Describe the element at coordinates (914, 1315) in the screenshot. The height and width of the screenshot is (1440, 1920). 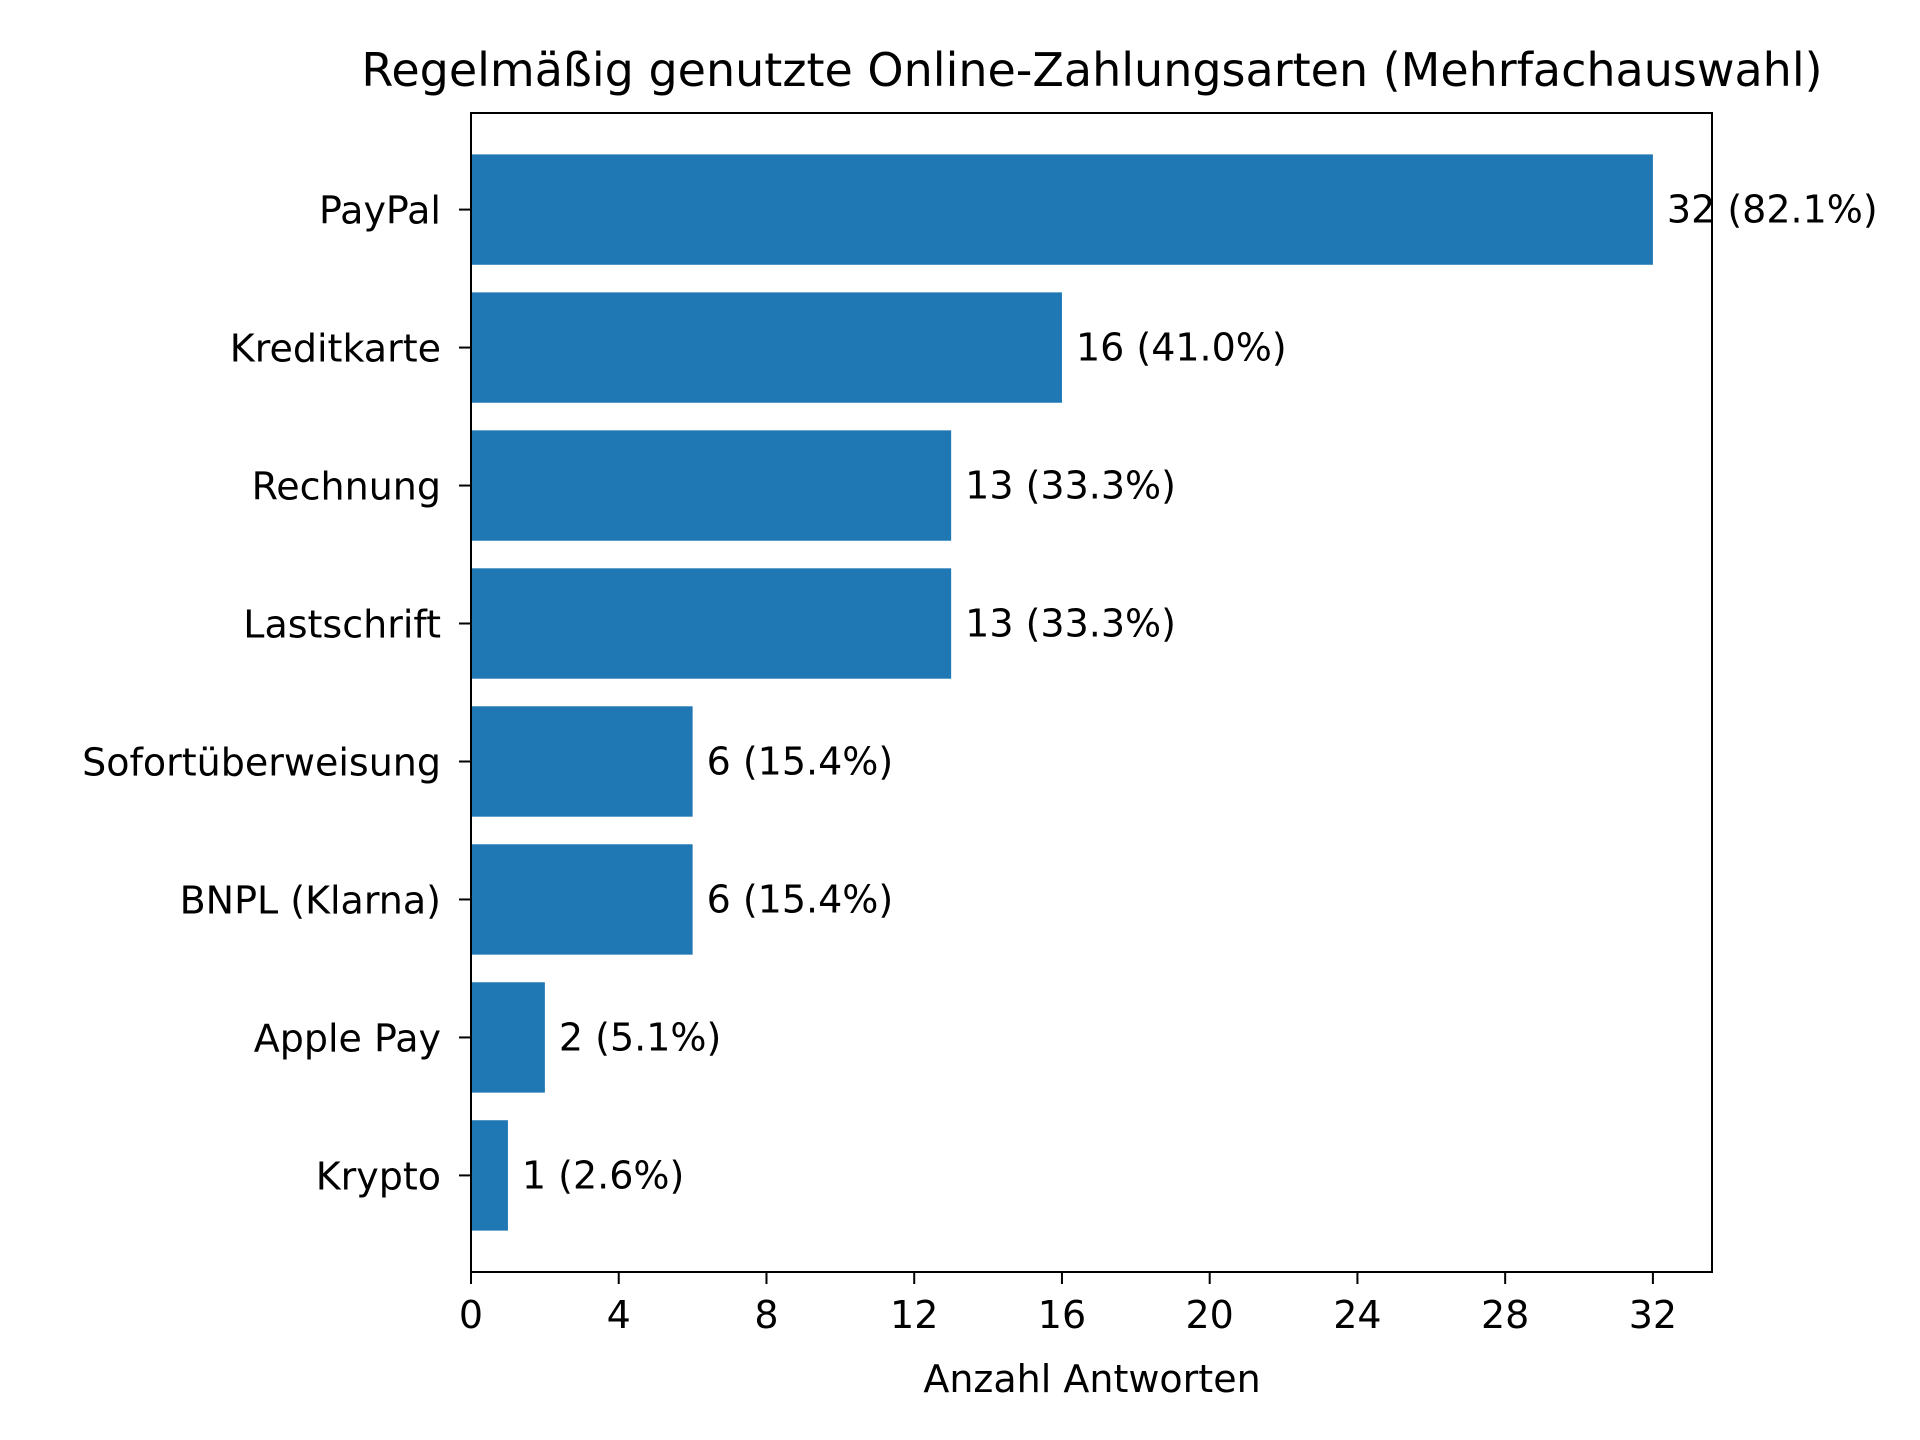
I see `x-tick-label: 12` at that location.